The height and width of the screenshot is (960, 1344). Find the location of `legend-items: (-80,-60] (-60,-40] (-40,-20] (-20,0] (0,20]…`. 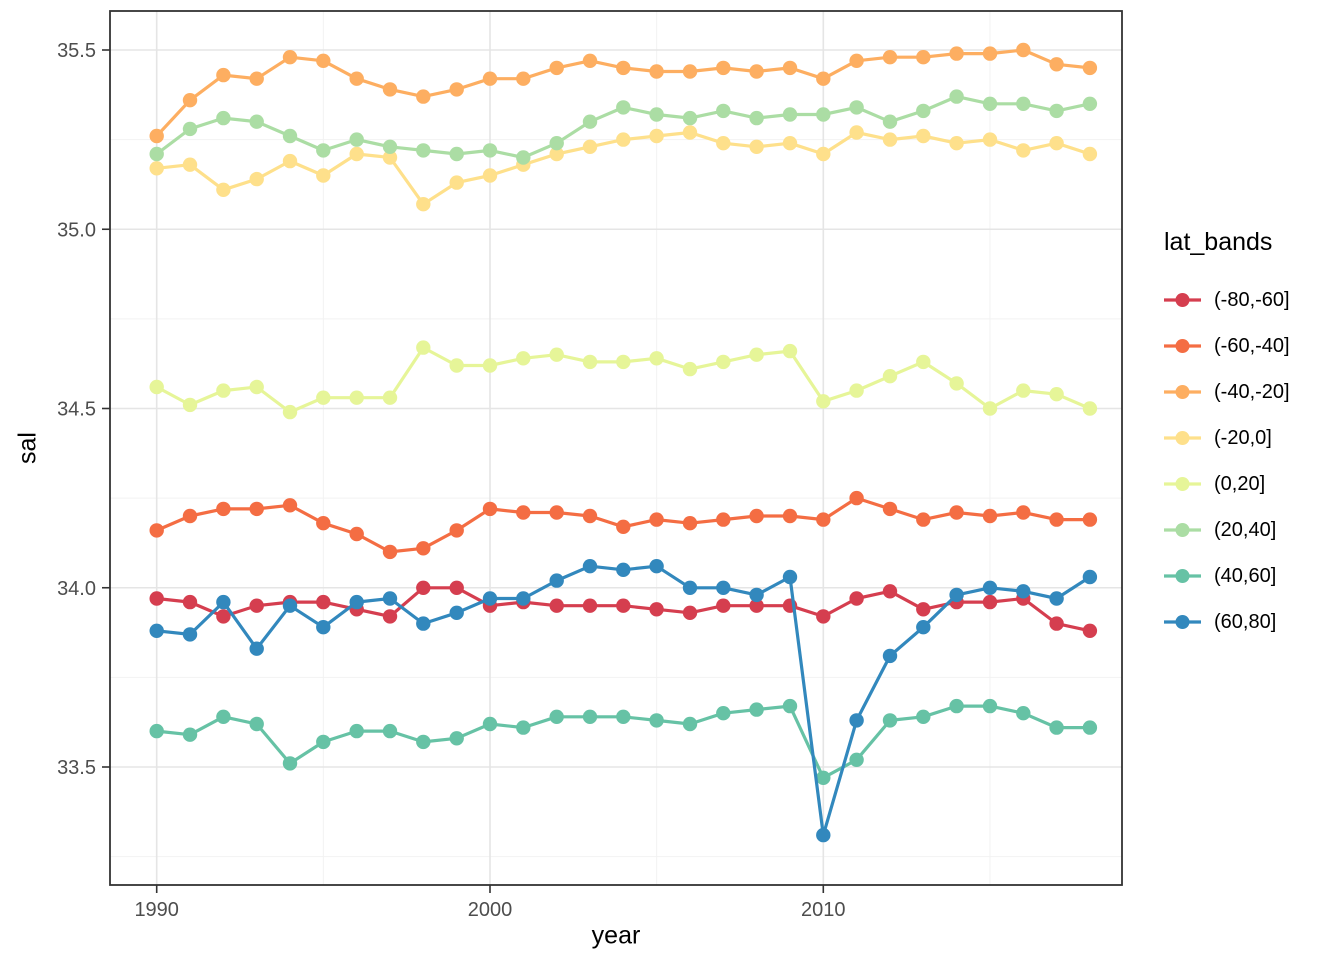

legend-items: (-80,-60] (-60,-40] (-40,-20] (-20,0] (0,20]… is located at coordinates (1227, 461).